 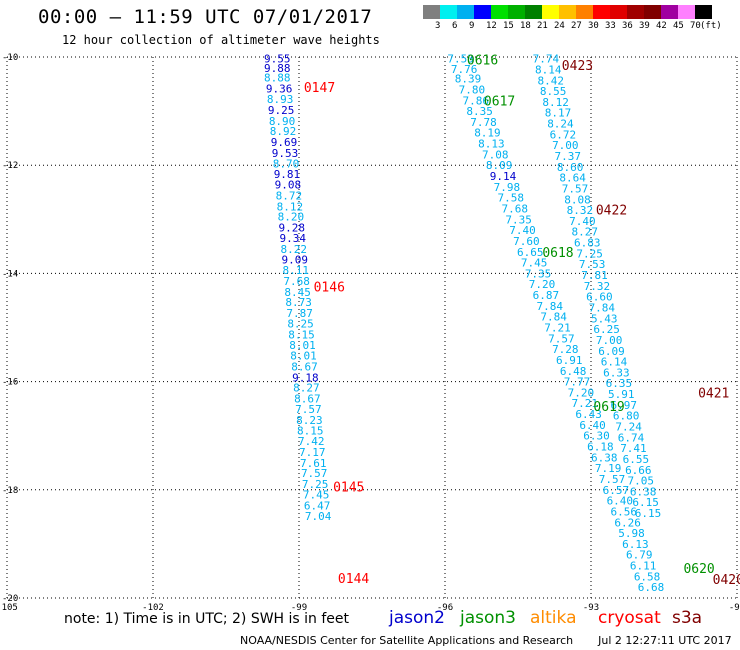 What do you see at coordinates (487, 133) in the screenshot?
I see `wave-height-point: 8.19` at bounding box center [487, 133].